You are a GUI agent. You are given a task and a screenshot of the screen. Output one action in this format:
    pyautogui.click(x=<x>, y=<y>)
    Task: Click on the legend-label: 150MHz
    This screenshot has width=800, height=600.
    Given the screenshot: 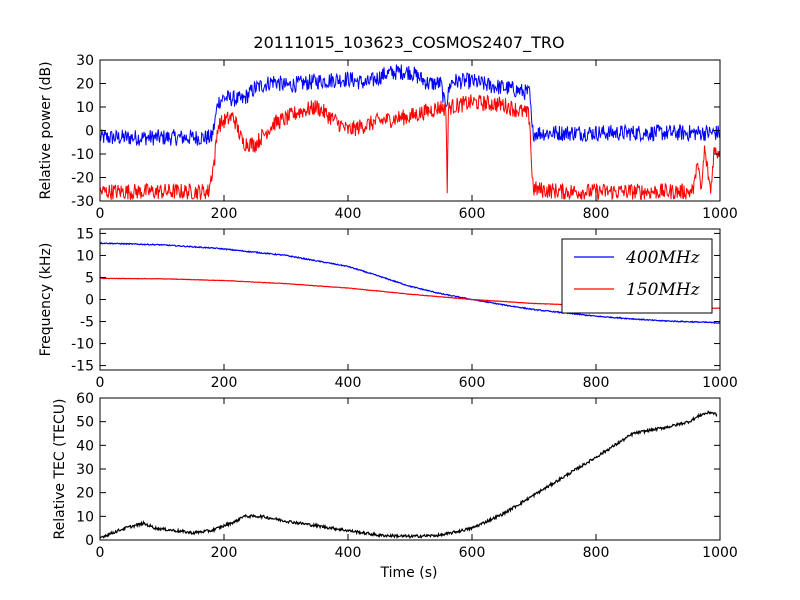 What is the action you would take?
    pyautogui.click(x=663, y=290)
    